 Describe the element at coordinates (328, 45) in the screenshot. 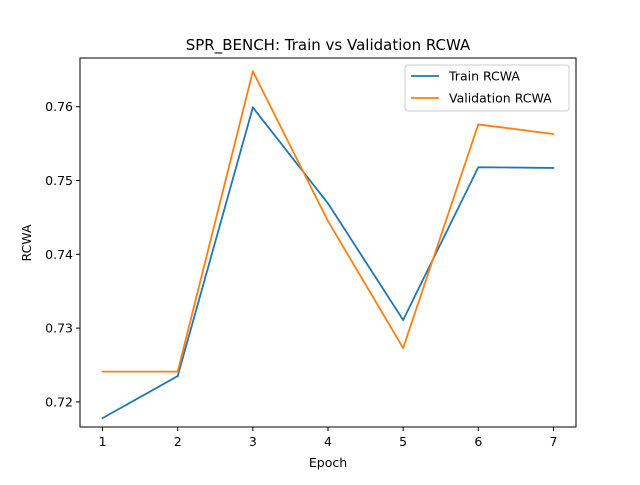

I see `chart-title: SPR_BENCH: Train vs Validation RCWA` at that location.